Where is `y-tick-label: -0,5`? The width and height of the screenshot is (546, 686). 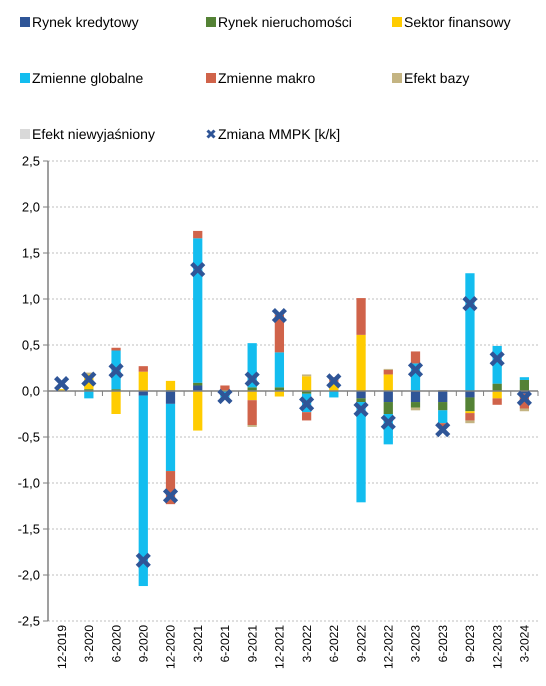
y-tick-label: -0,5 is located at coordinates (29, 437).